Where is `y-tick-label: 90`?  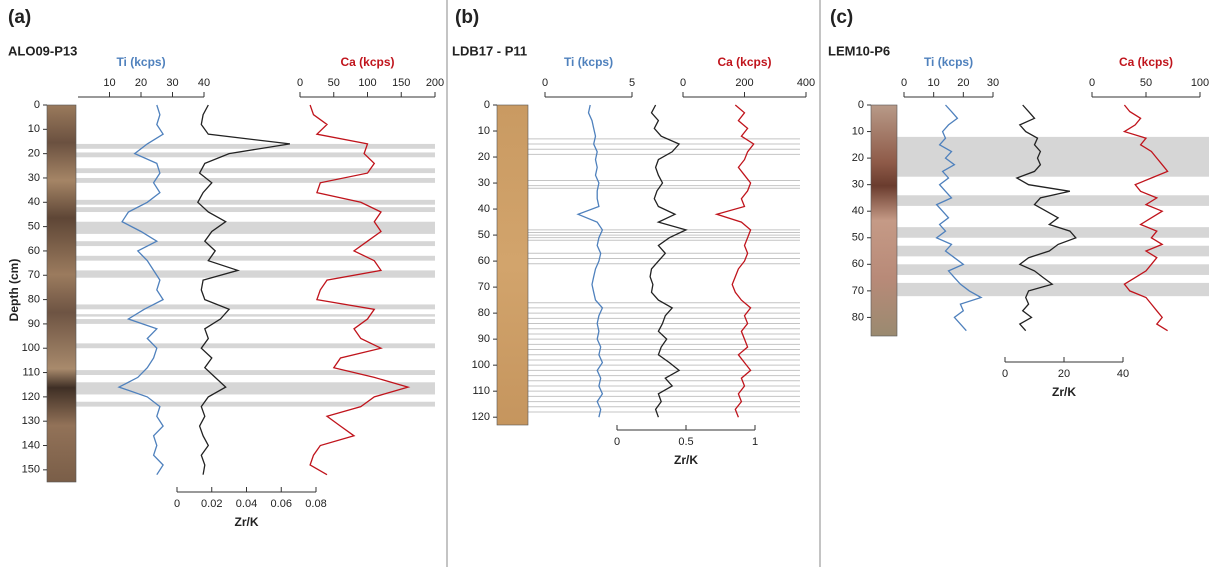
y-tick-label: 90 is located at coordinates (34, 324).